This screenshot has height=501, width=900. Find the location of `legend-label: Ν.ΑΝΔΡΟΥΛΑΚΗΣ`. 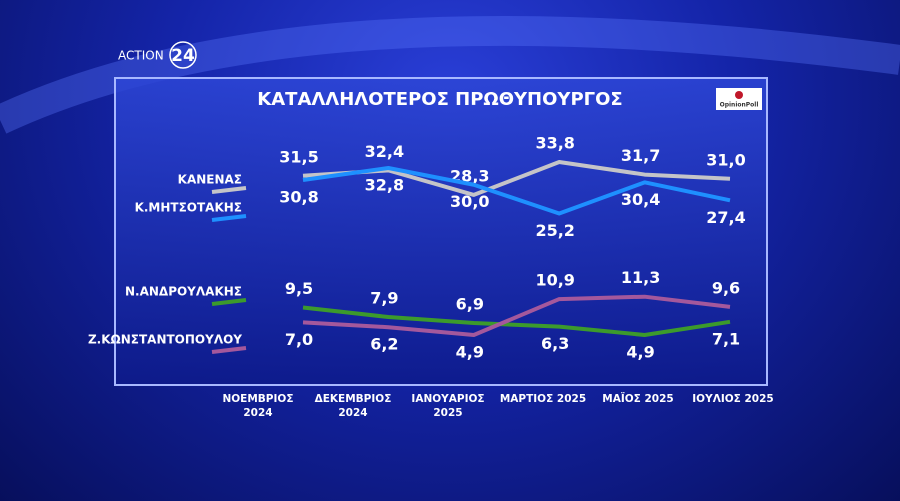

legend-label: Ν.ΑΝΔΡΟΥΛΑΚΗΣ is located at coordinates (183, 292).